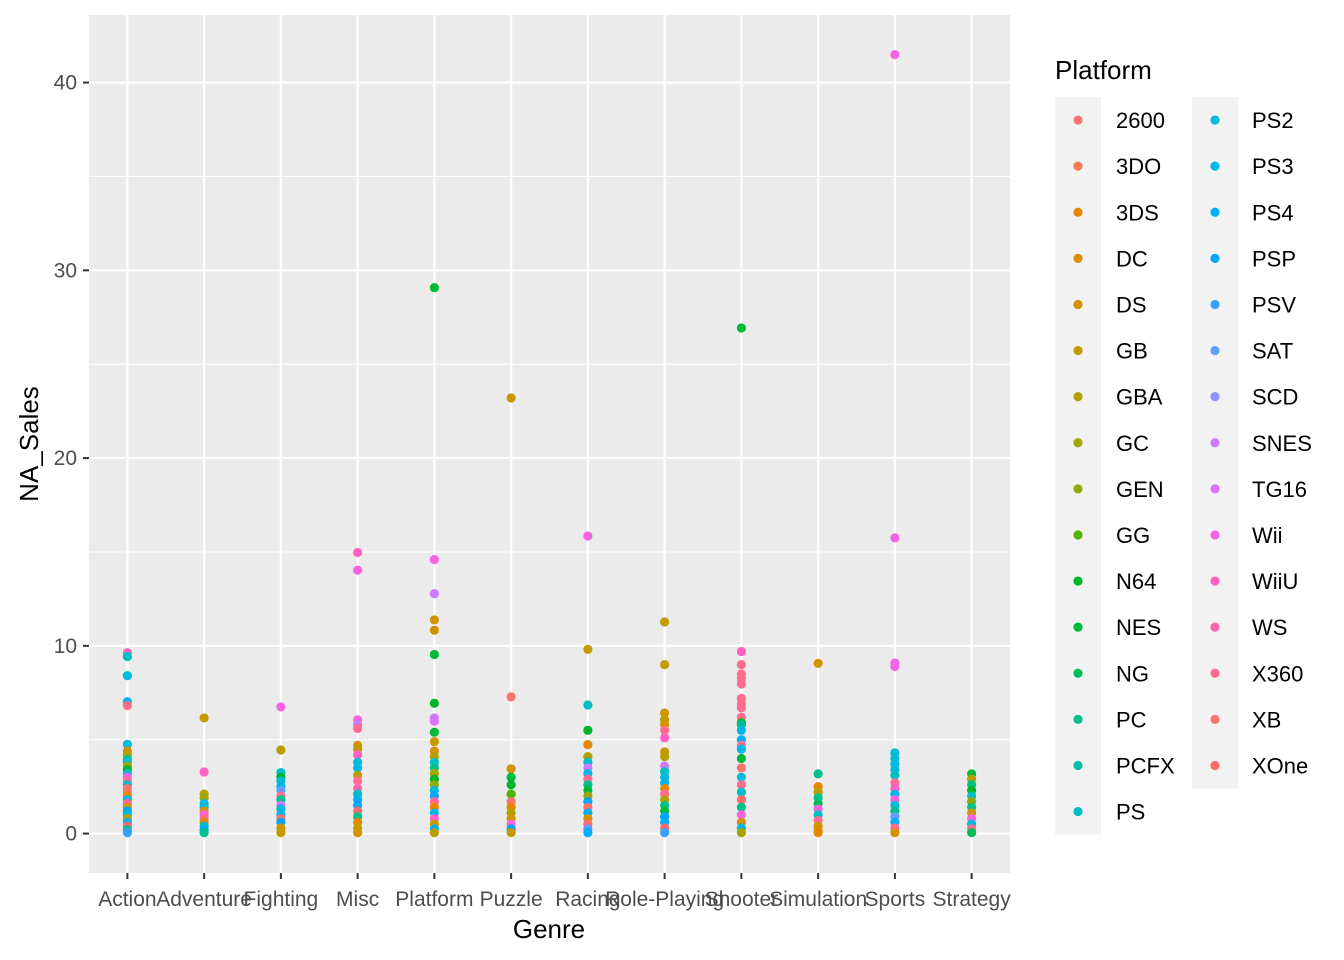  What do you see at coordinates (357, 899) in the screenshot?
I see `x-tick-label: Misc` at bounding box center [357, 899].